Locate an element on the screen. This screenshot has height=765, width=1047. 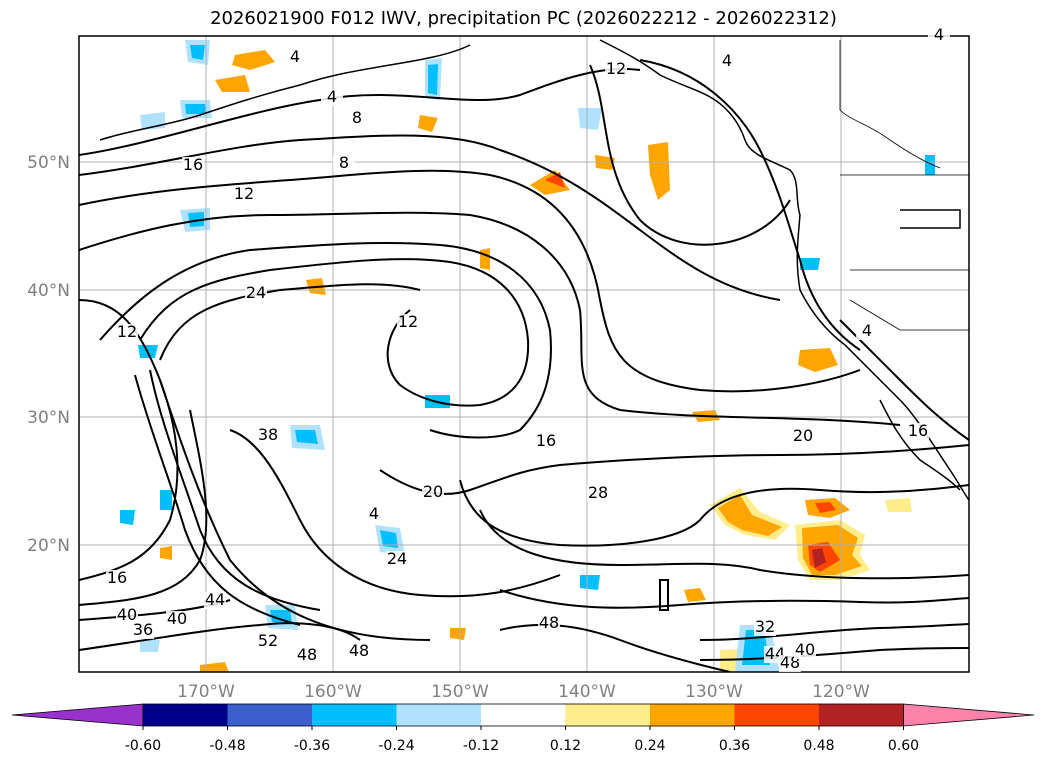
colorbar-extend-high is located at coordinates (969, 715).